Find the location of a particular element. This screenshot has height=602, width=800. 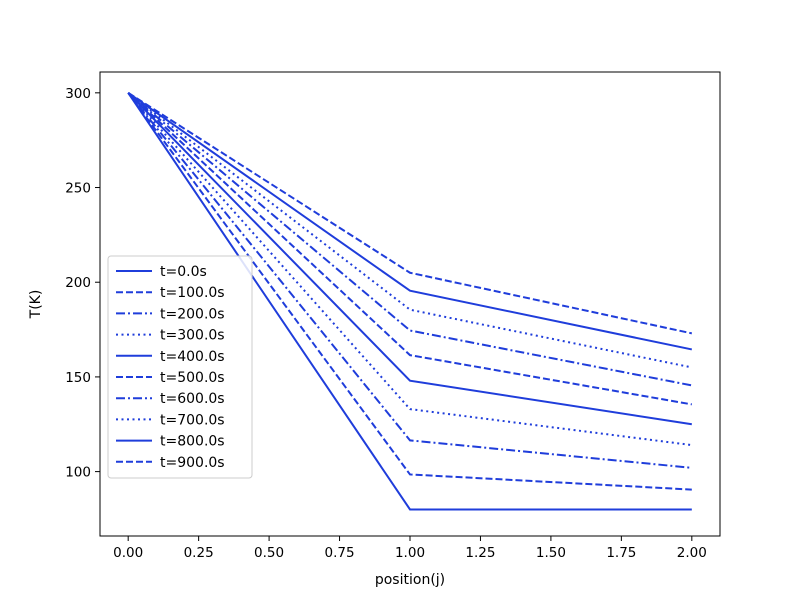

x-tick-label: 1.25 is located at coordinates (480, 553).